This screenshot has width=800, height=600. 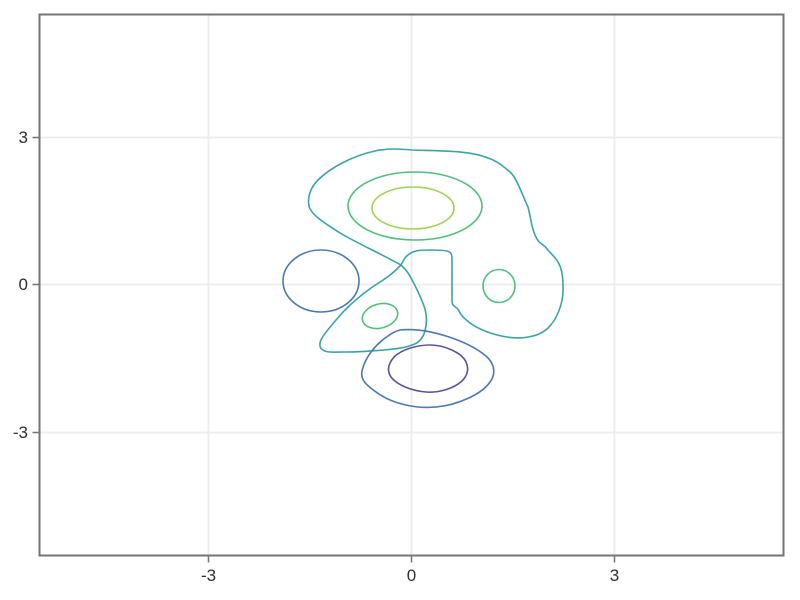 What do you see at coordinates (20, 432) in the screenshot?
I see `y-tick-label-neg3: -3` at bounding box center [20, 432].